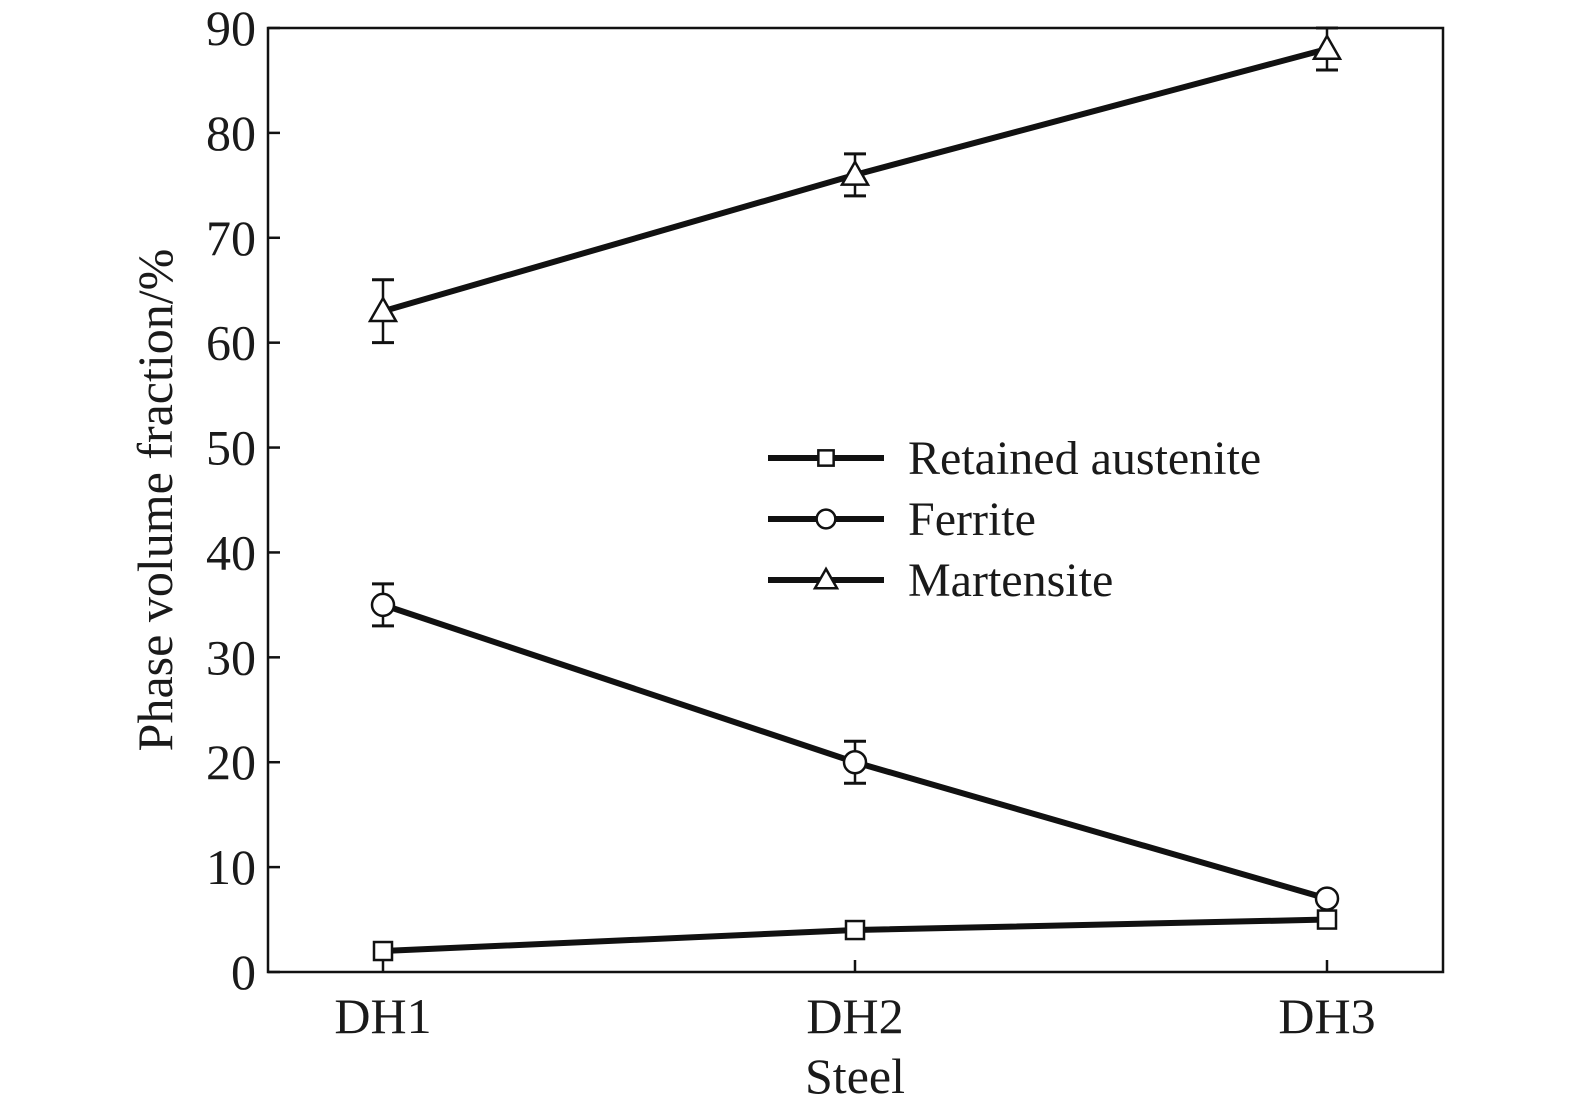 This screenshot has height=1120, width=1575. I want to click on y-tick-label: 50, so click(231, 448).